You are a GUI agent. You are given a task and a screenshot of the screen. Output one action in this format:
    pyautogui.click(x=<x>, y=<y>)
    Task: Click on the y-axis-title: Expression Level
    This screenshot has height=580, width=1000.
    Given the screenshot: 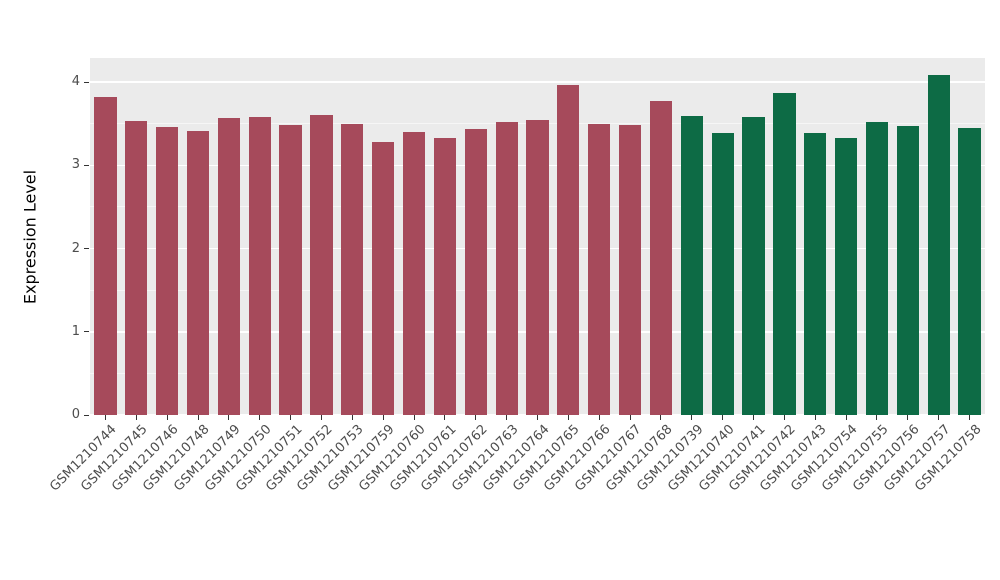 What is the action you would take?
    pyautogui.click(x=30, y=237)
    